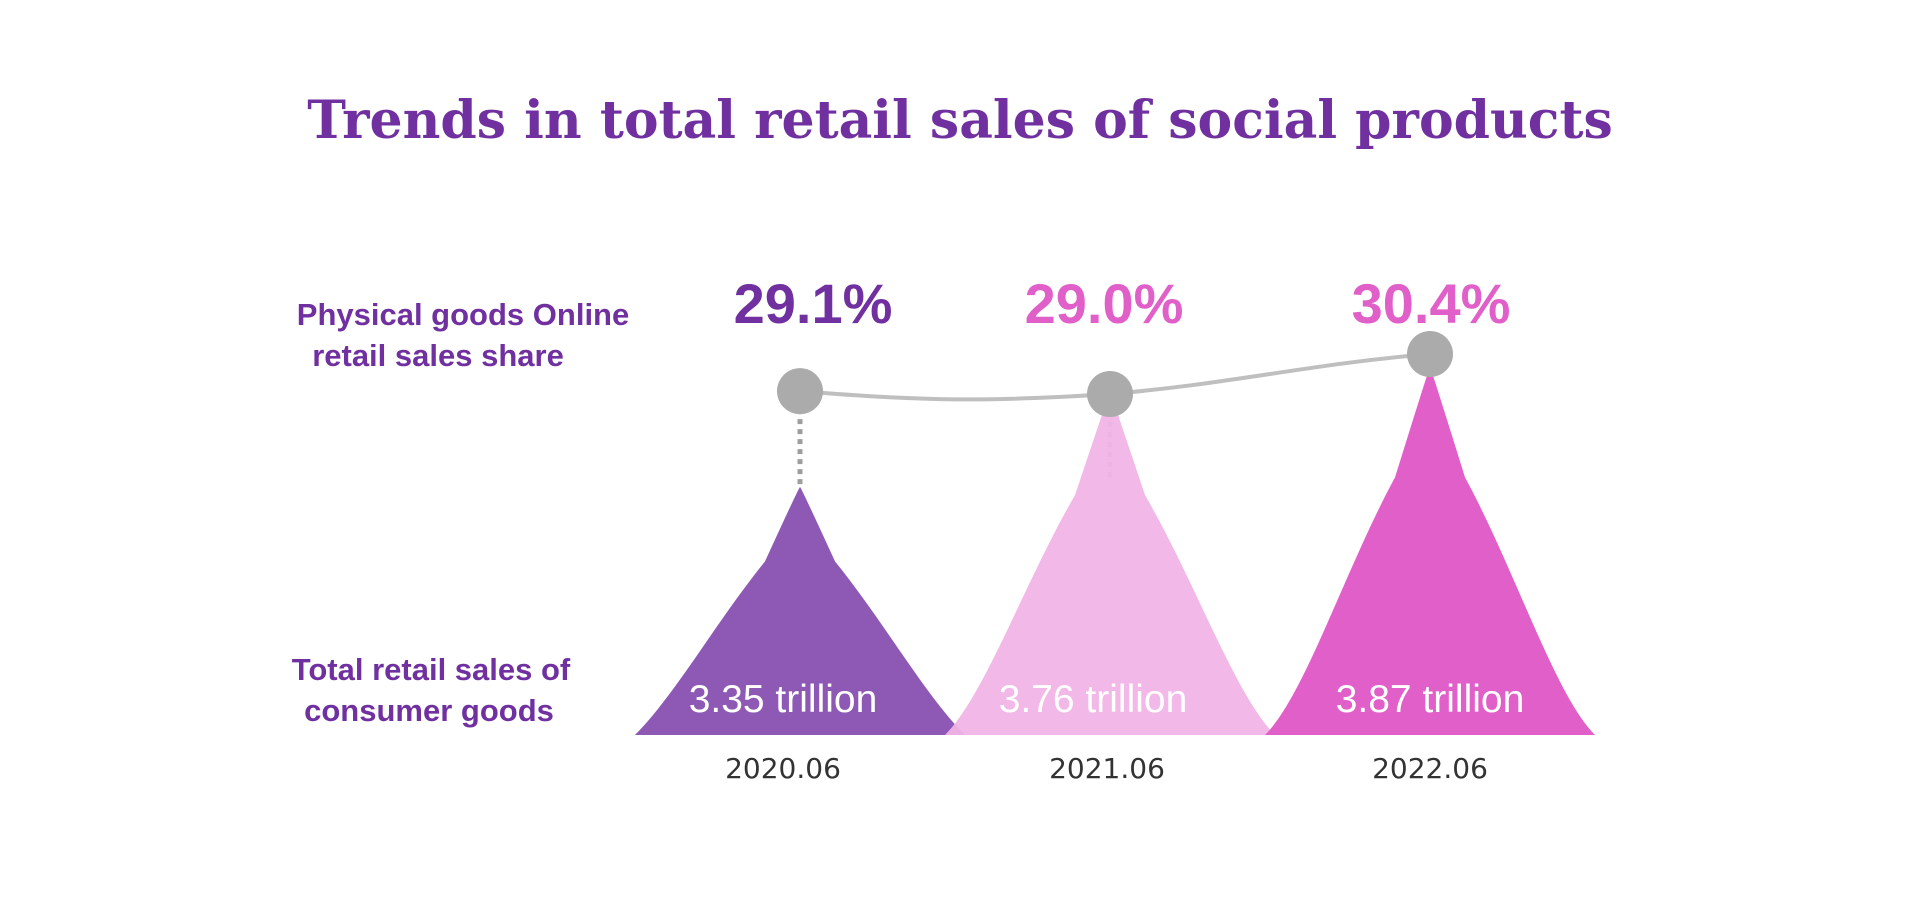 This screenshot has width=1920, height=905. Describe the element at coordinates (1430, 768) in the screenshot. I see `category-label-2022.06: 2022.06` at that location.